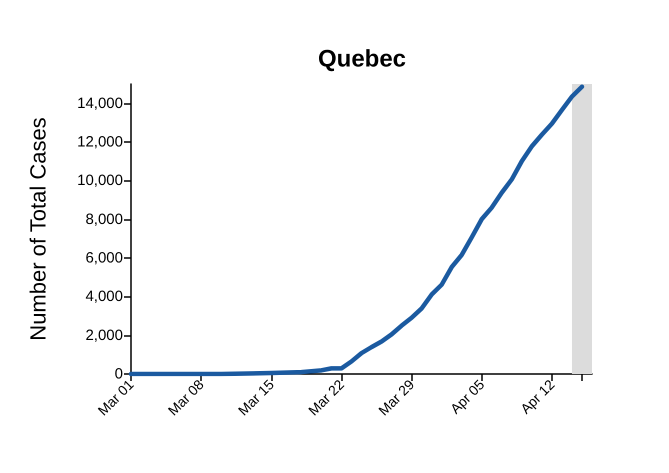  I want to click on y-tick-label: 12,000, so click(100, 142).